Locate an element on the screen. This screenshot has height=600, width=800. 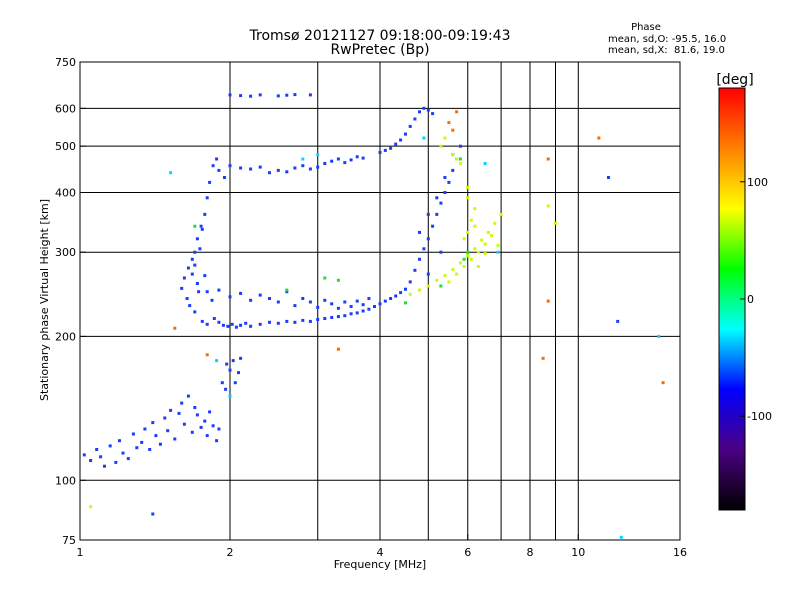
x-tick-label: 1 is located at coordinates (80, 552).